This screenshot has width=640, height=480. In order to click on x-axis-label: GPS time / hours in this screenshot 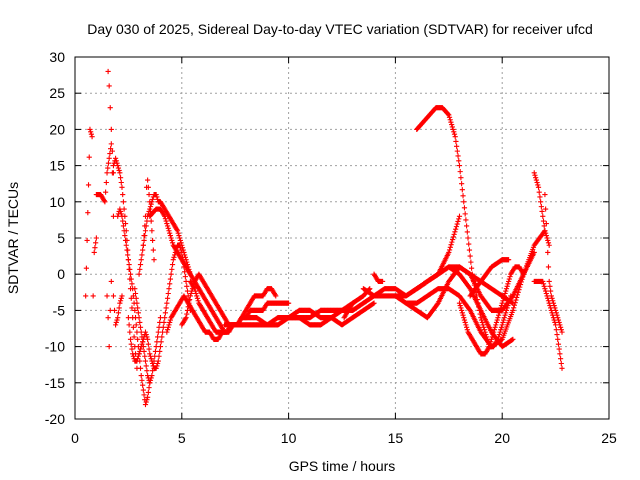, I will do `click(342, 466)`.